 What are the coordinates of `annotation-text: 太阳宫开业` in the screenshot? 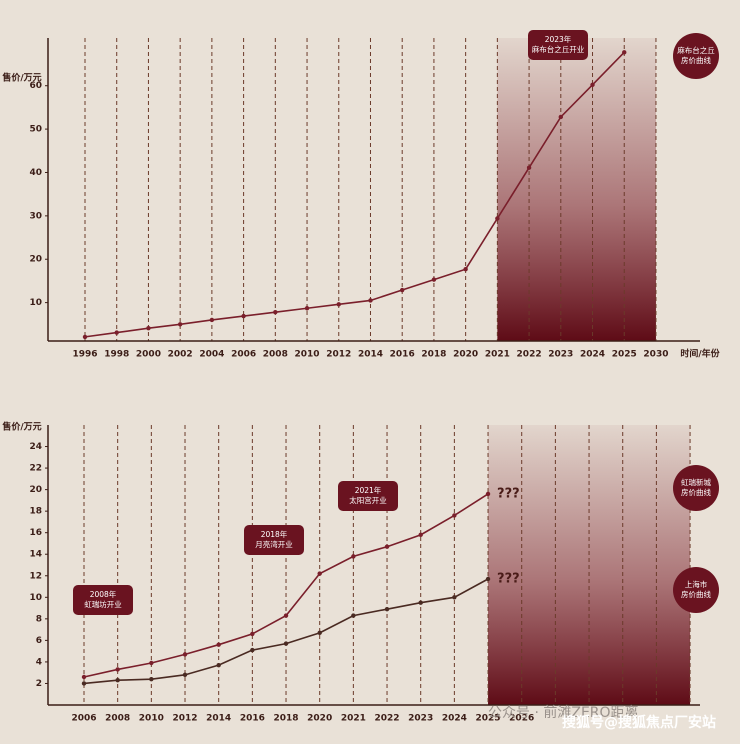 It's located at (368, 500).